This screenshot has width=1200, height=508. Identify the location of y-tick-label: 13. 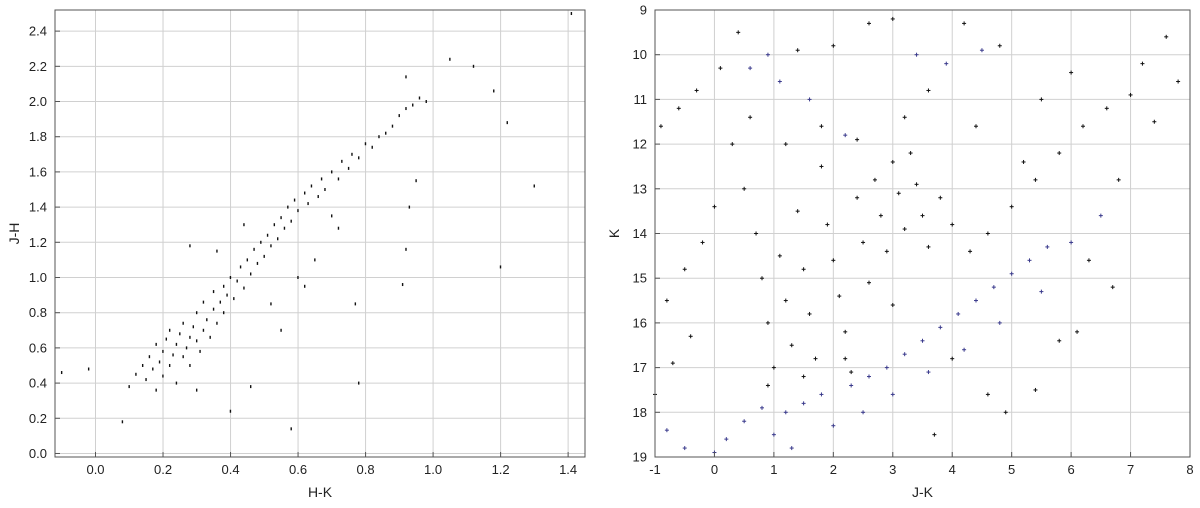
(640, 188).